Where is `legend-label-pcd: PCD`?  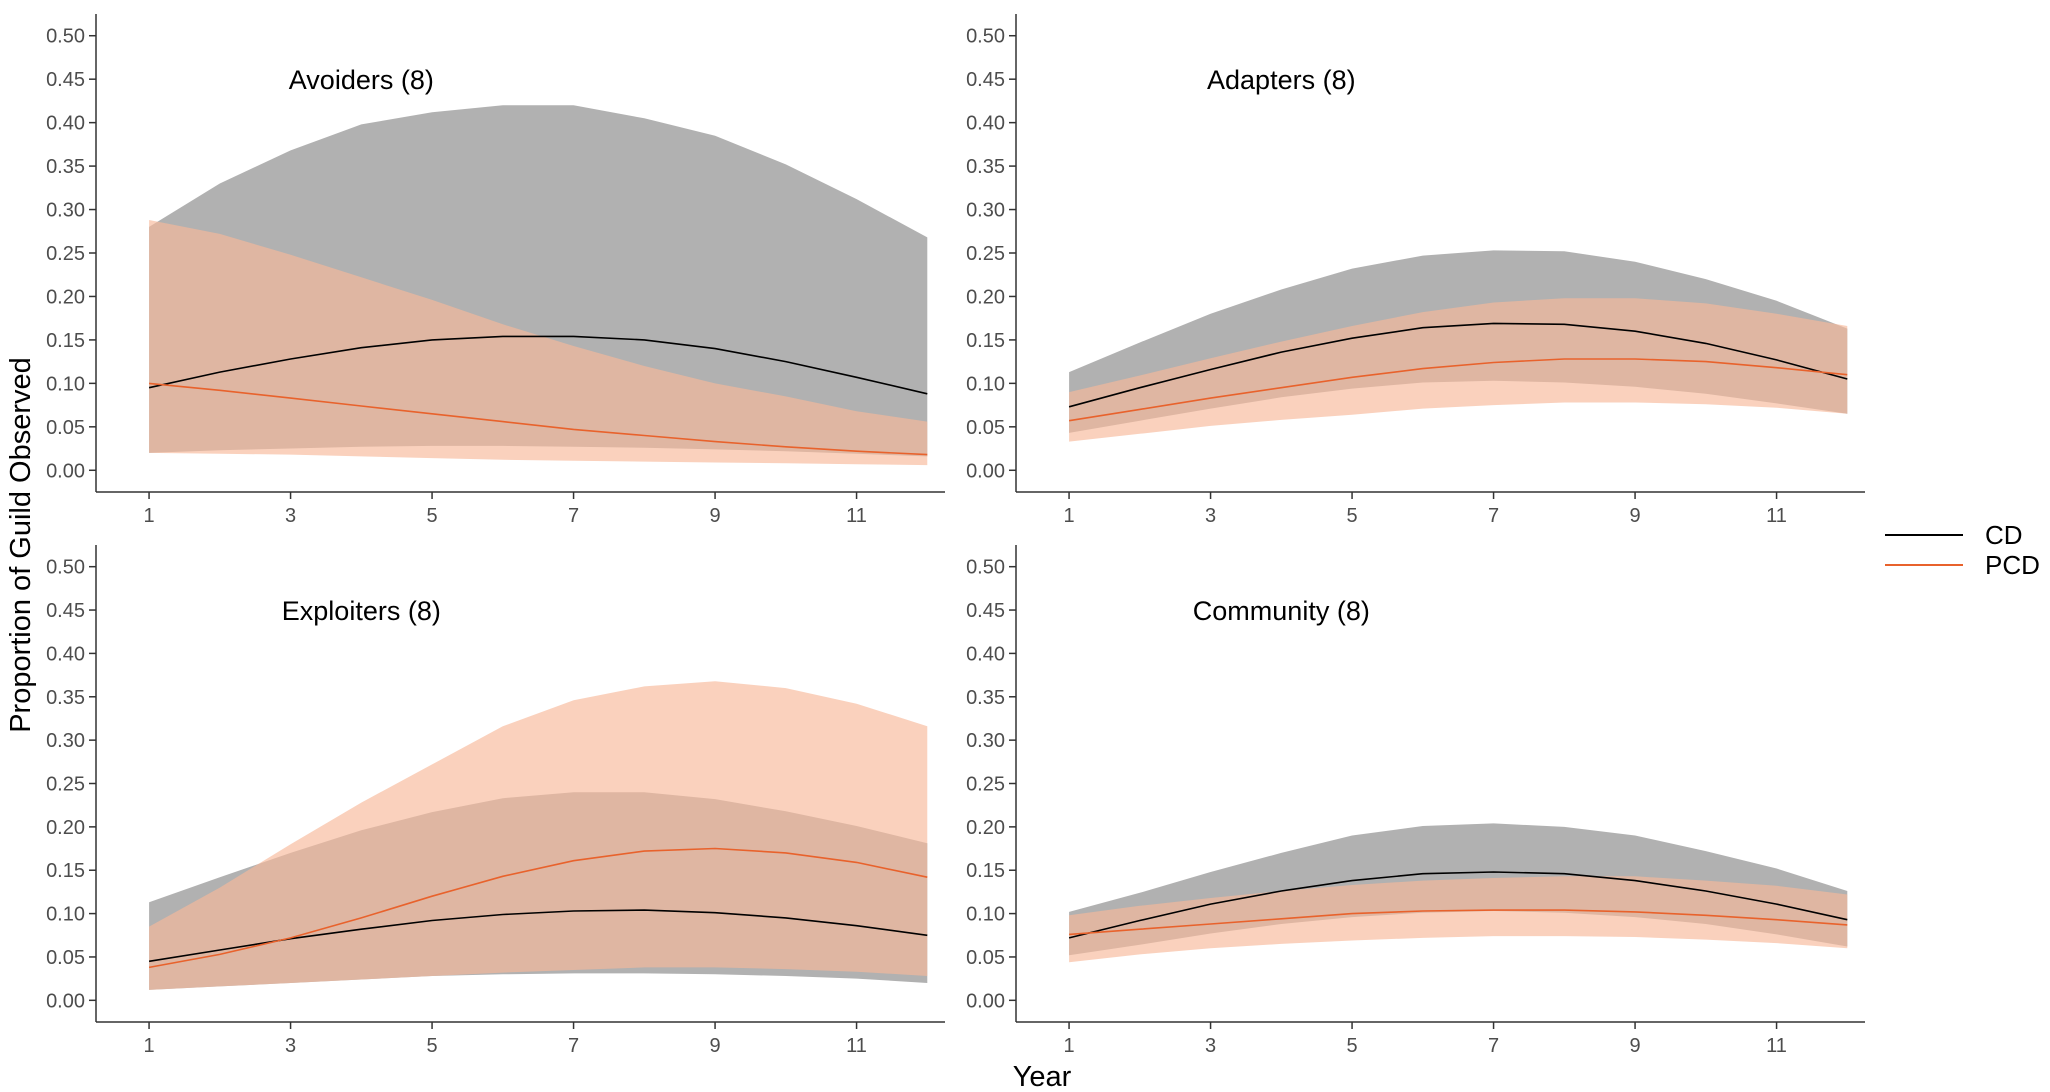
legend-label-pcd: PCD is located at coordinates (2012, 565).